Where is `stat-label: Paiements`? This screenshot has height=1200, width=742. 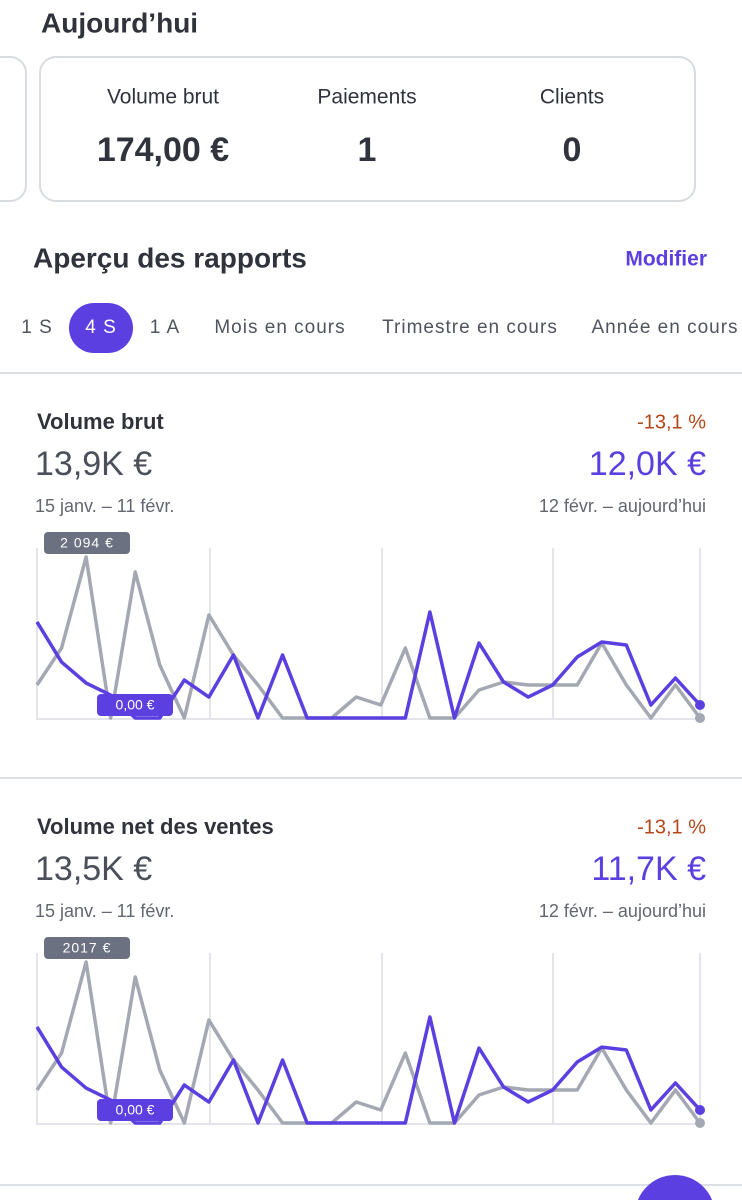 stat-label: Paiements is located at coordinates (366, 97).